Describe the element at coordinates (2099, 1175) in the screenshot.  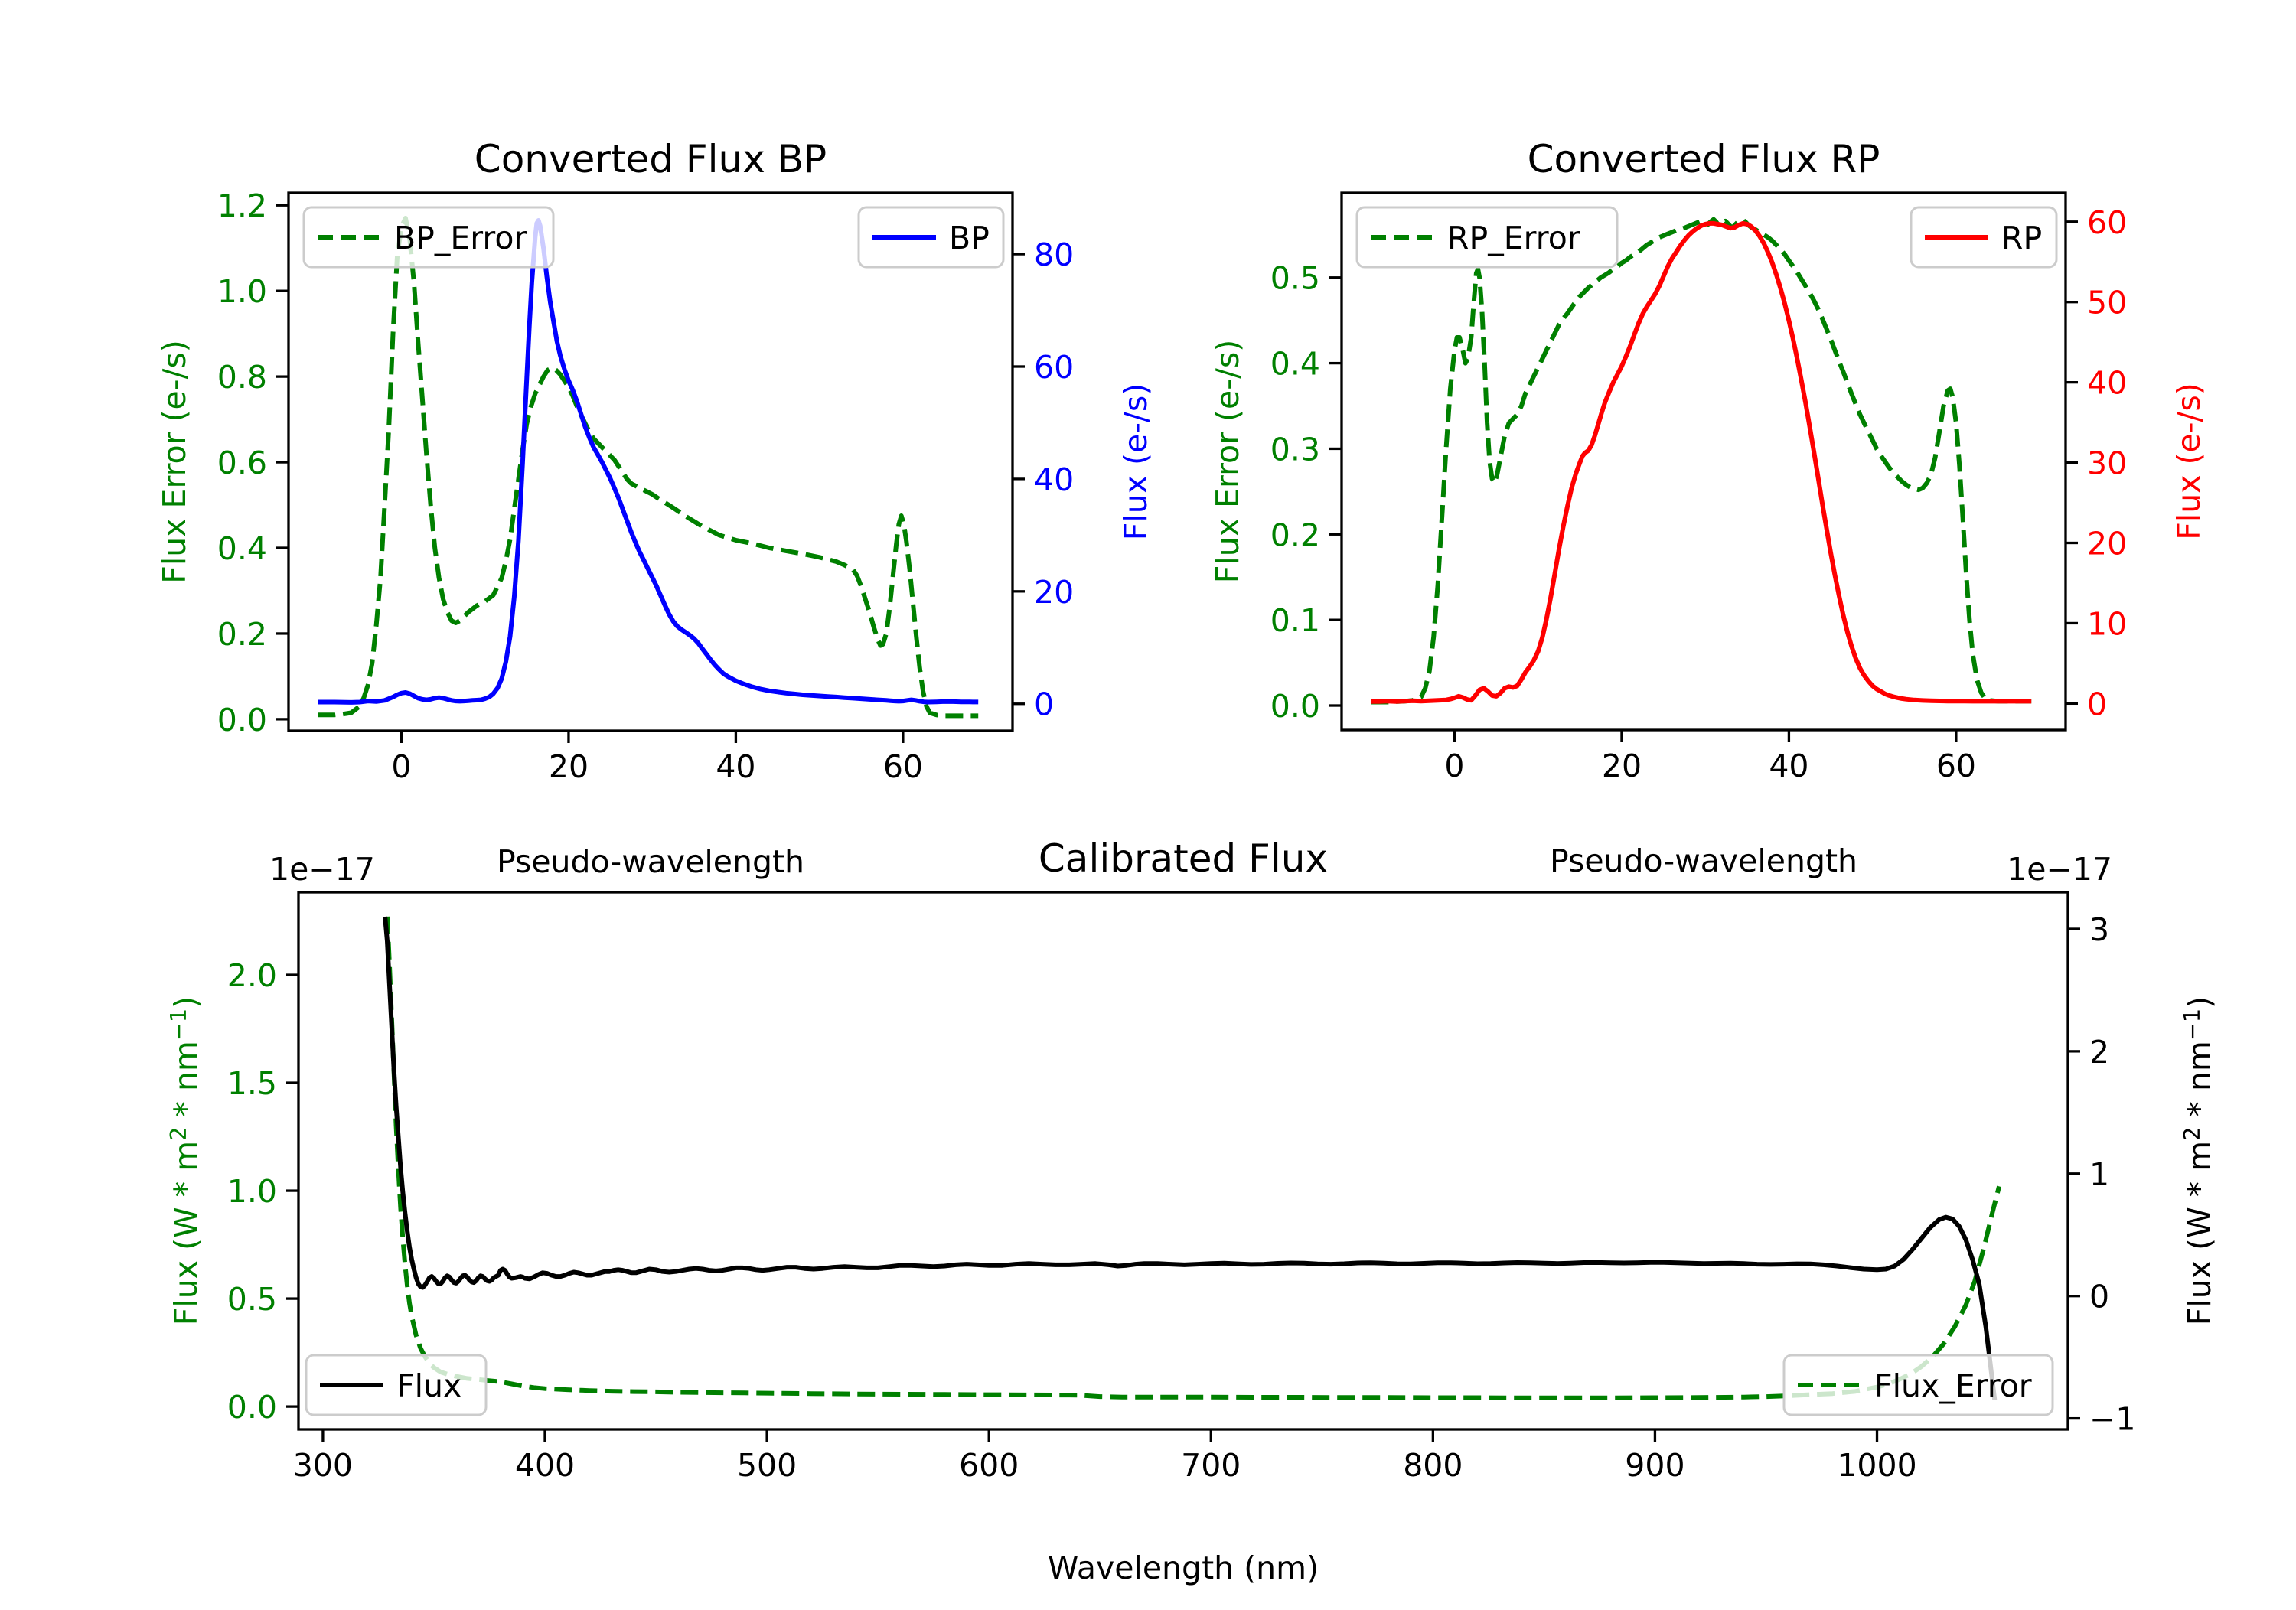
I see `cal-right-tick-label: 1` at that location.